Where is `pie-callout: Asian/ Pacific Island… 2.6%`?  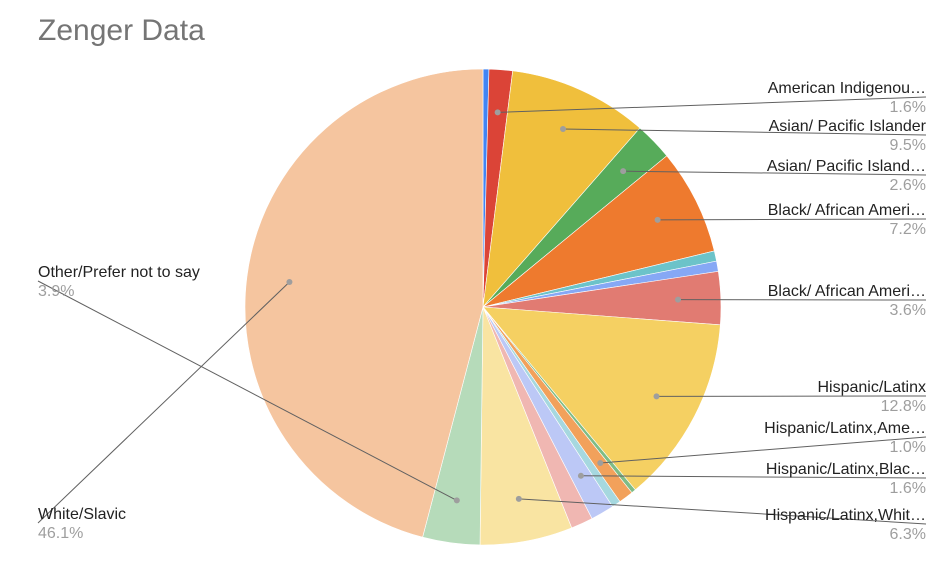
pie-callout: Asian/ Pacific Island… 2.6% is located at coordinates (773, 176).